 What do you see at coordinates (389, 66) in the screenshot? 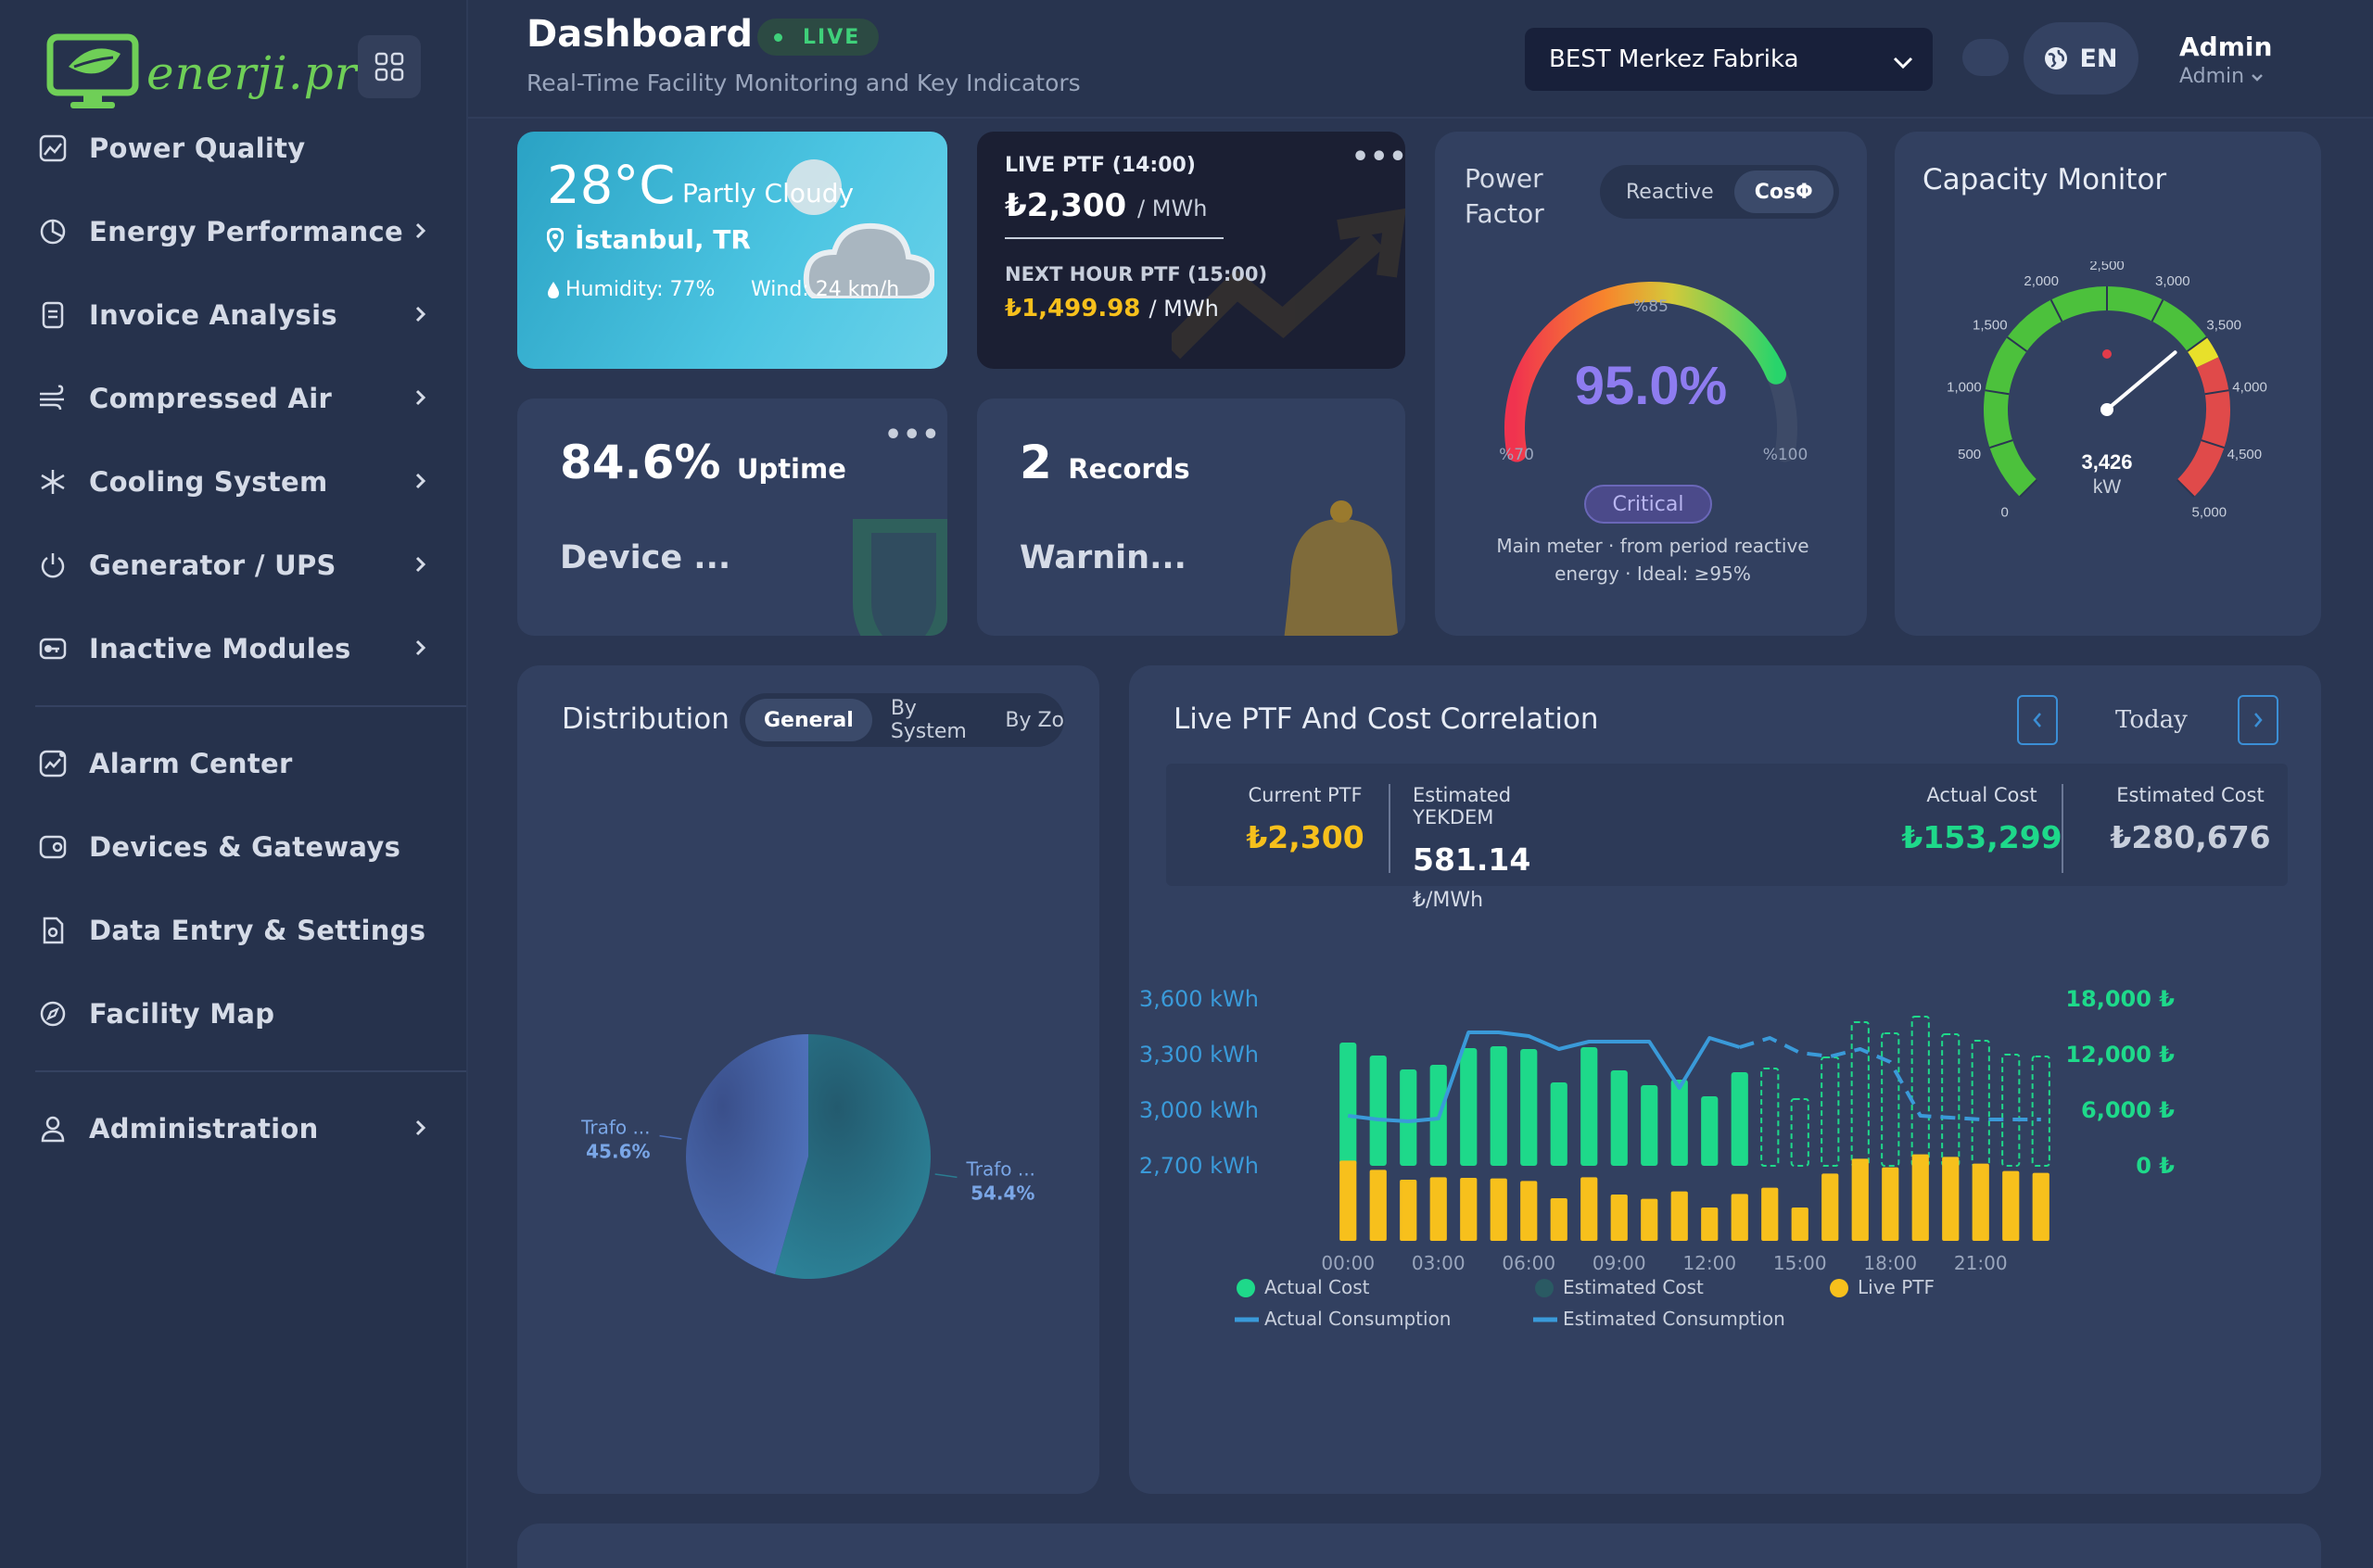
I see `apps-grid-button` at bounding box center [389, 66].